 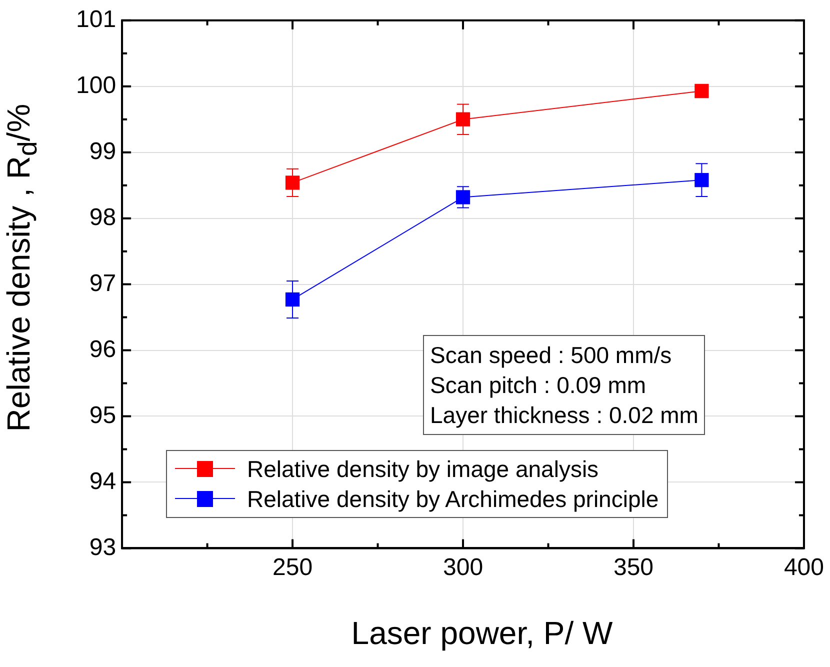 What do you see at coordinates (102, 415) in the screenshot?
I see `y-tick-label: 95` at bounding box center [102, 415].